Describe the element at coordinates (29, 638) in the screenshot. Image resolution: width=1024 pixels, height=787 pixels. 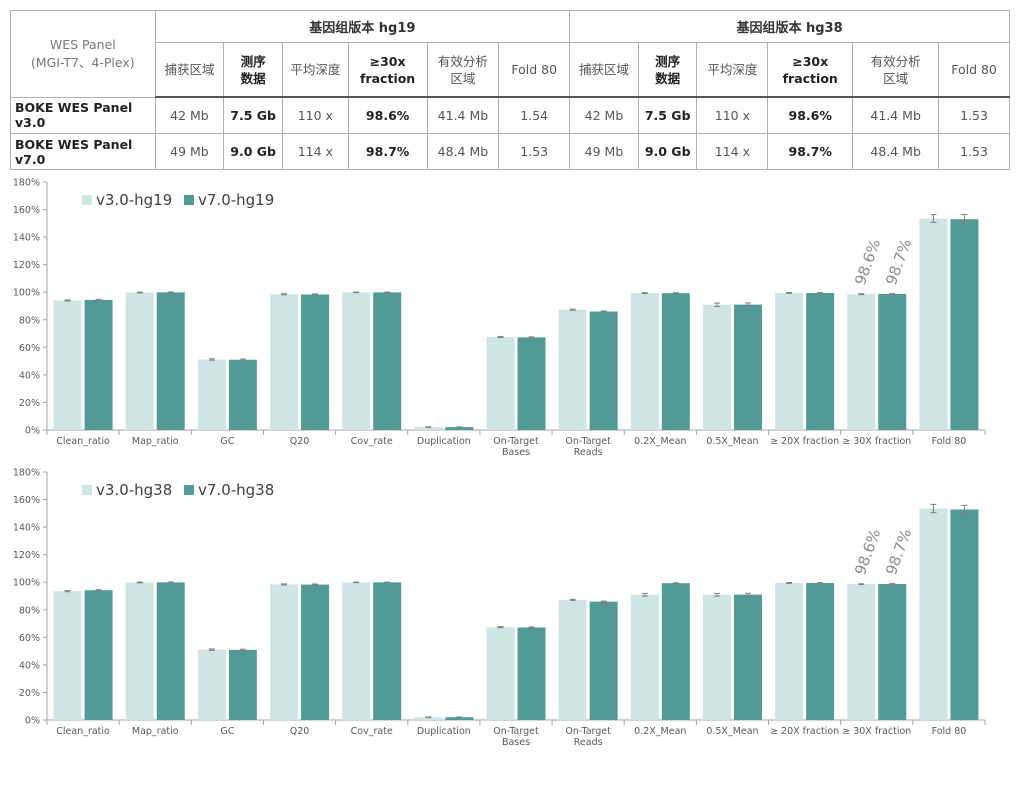
I see `y-tick-label: 60%` at that location.